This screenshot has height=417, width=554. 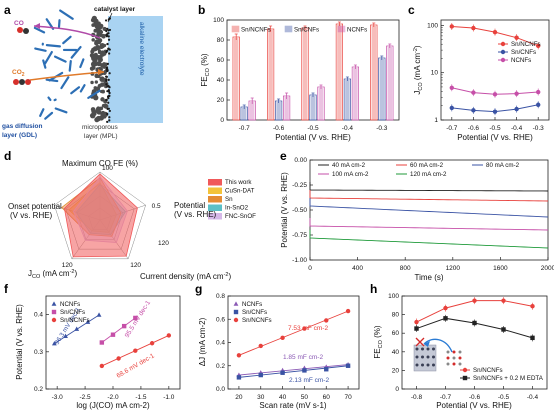 I want to click on c-xtick-label: -0.6, so click(x=474, y=128).